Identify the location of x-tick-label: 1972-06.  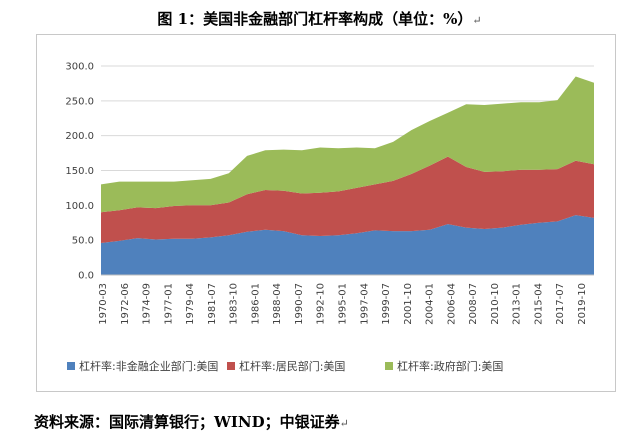
(125, 304).